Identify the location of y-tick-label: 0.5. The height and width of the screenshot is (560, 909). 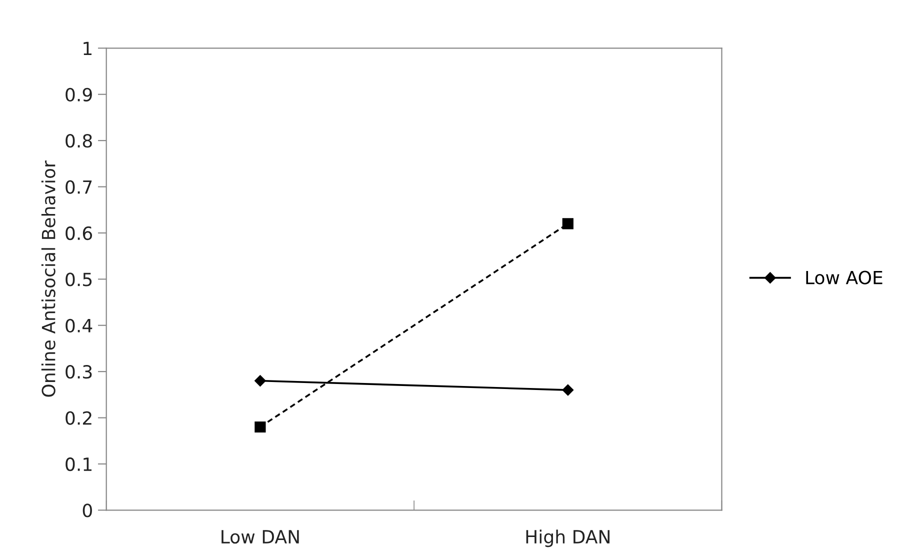
(79, 279).